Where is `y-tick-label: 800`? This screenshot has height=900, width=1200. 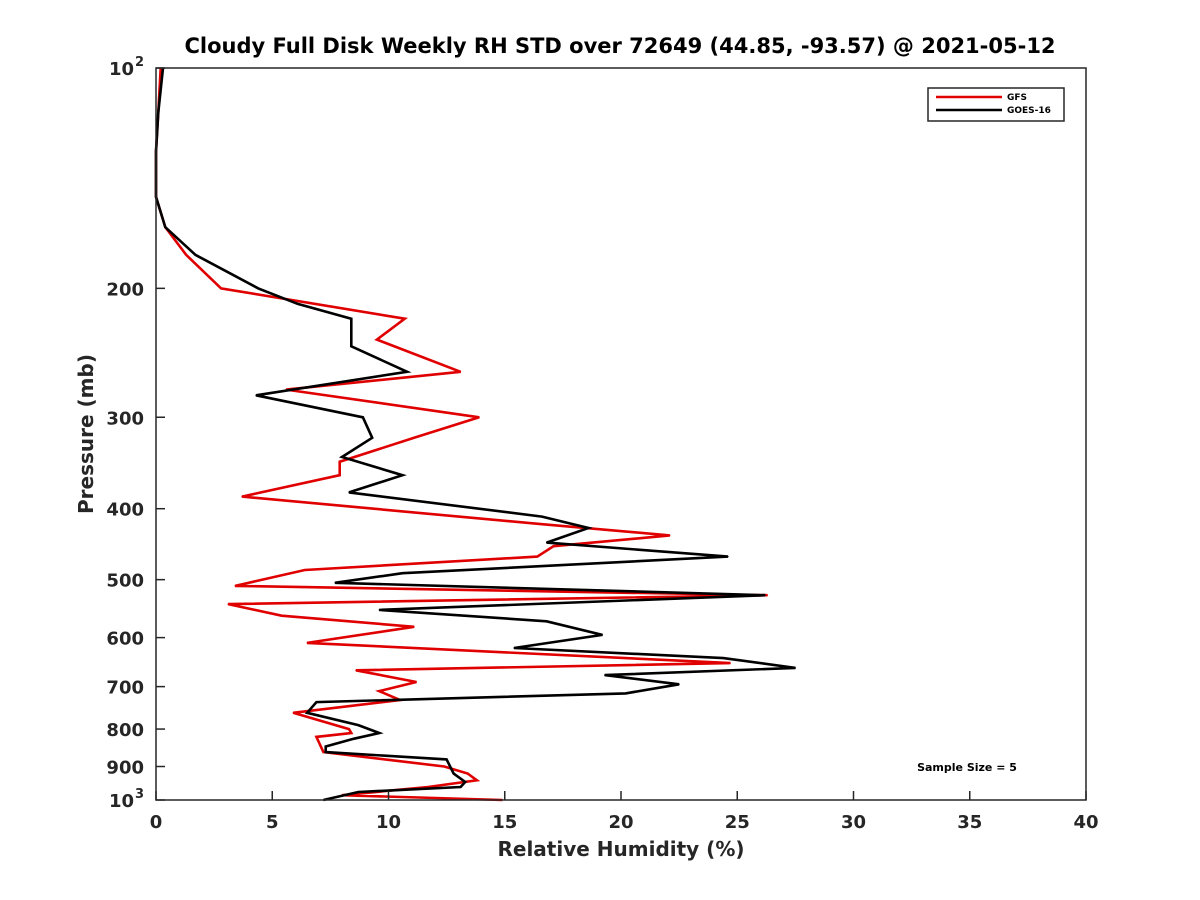 y-tick-label: 800 is located at coordinates (125, 730).